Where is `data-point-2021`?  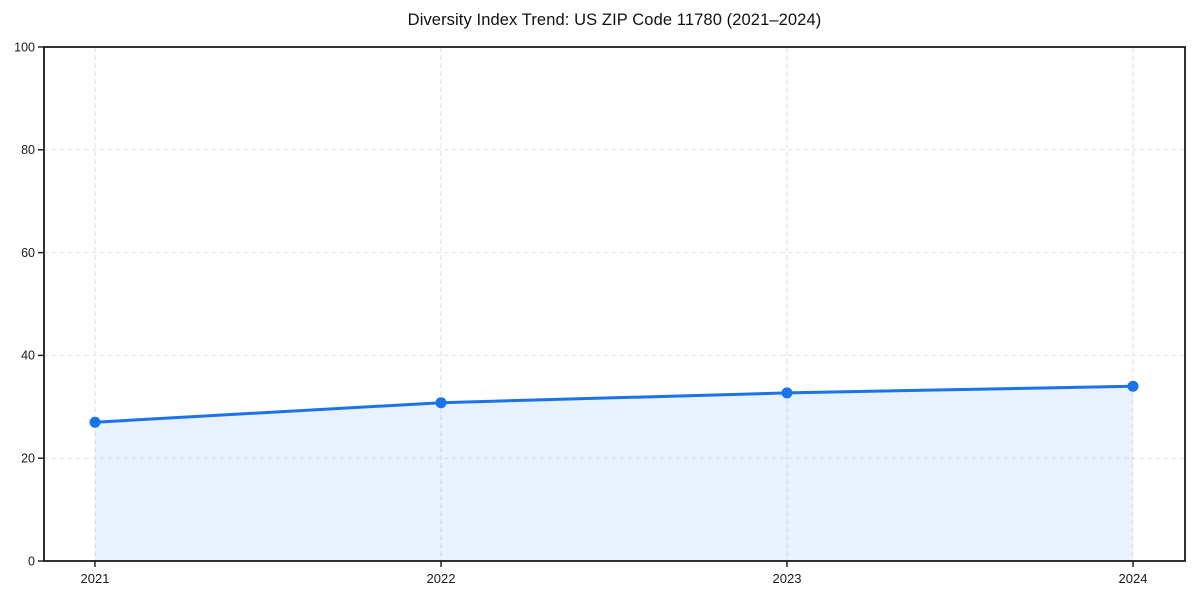
data-point-2021 is located at coordinates (95, 422).